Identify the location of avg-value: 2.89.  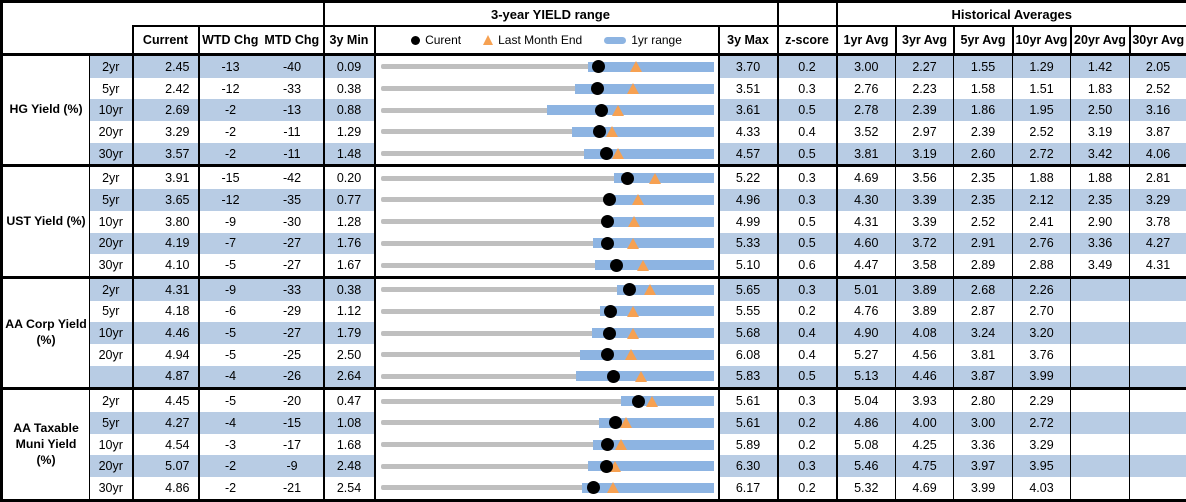
(983, 265).